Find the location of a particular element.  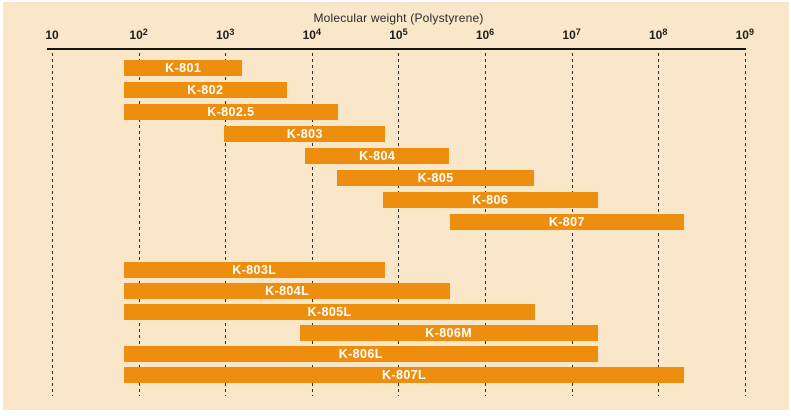

bar-label: K-804L is located at coordinates (287, 291).